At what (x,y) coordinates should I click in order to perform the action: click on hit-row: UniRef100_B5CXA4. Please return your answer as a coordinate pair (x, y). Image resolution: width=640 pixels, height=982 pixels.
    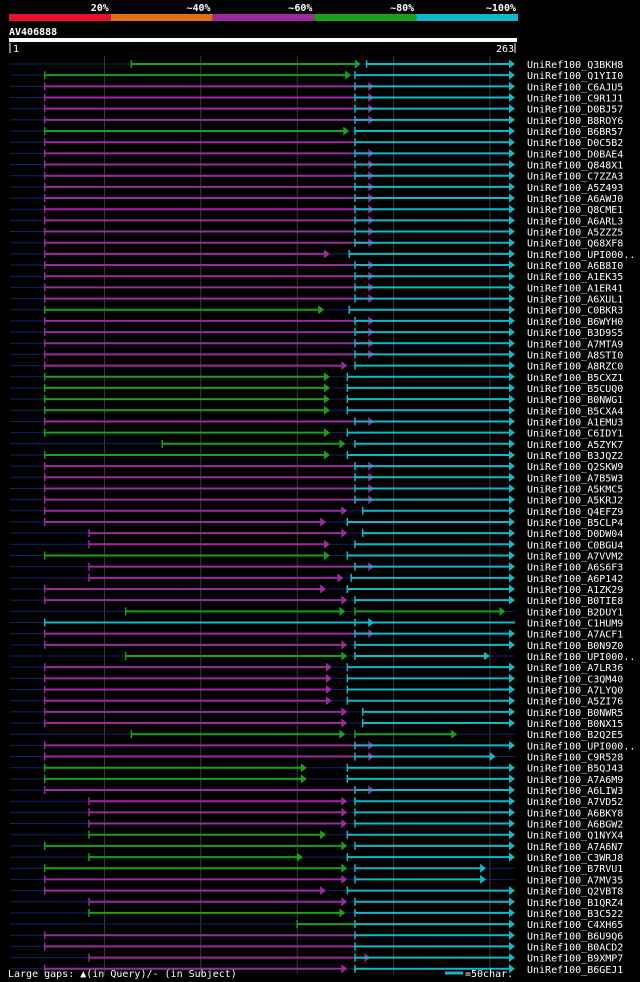
    Looking at the image, I should click on (316, 411).